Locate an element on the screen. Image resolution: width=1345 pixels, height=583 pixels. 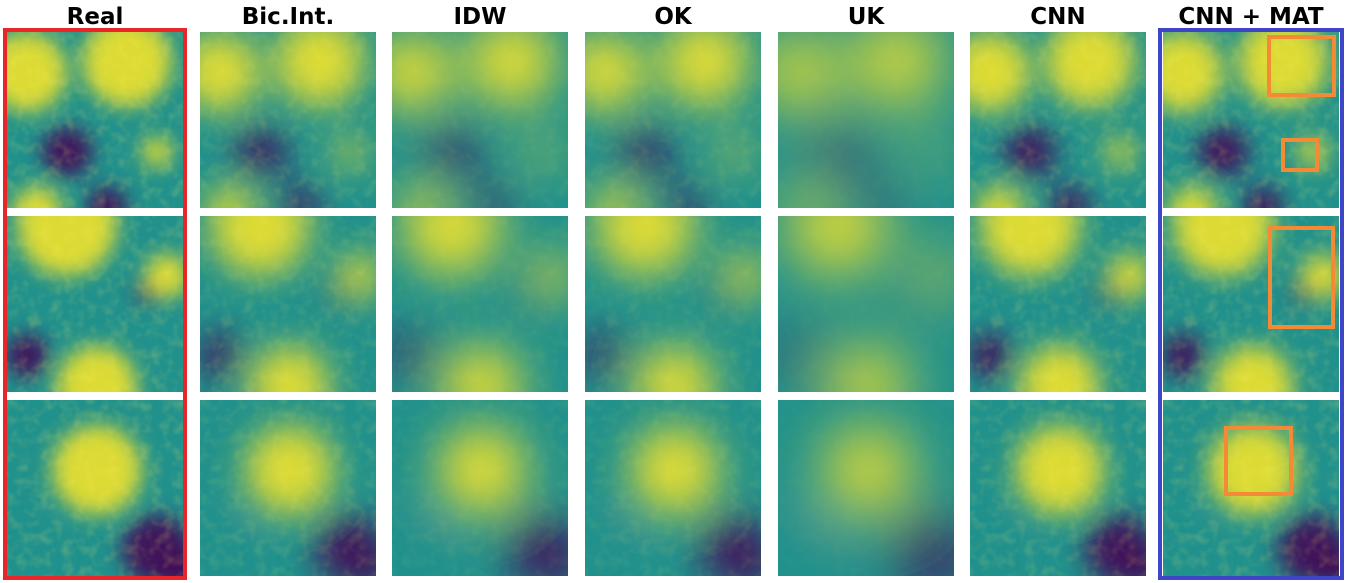
column-title-cnnmat: CNN + MAT is located at coordinates (1251, 17).